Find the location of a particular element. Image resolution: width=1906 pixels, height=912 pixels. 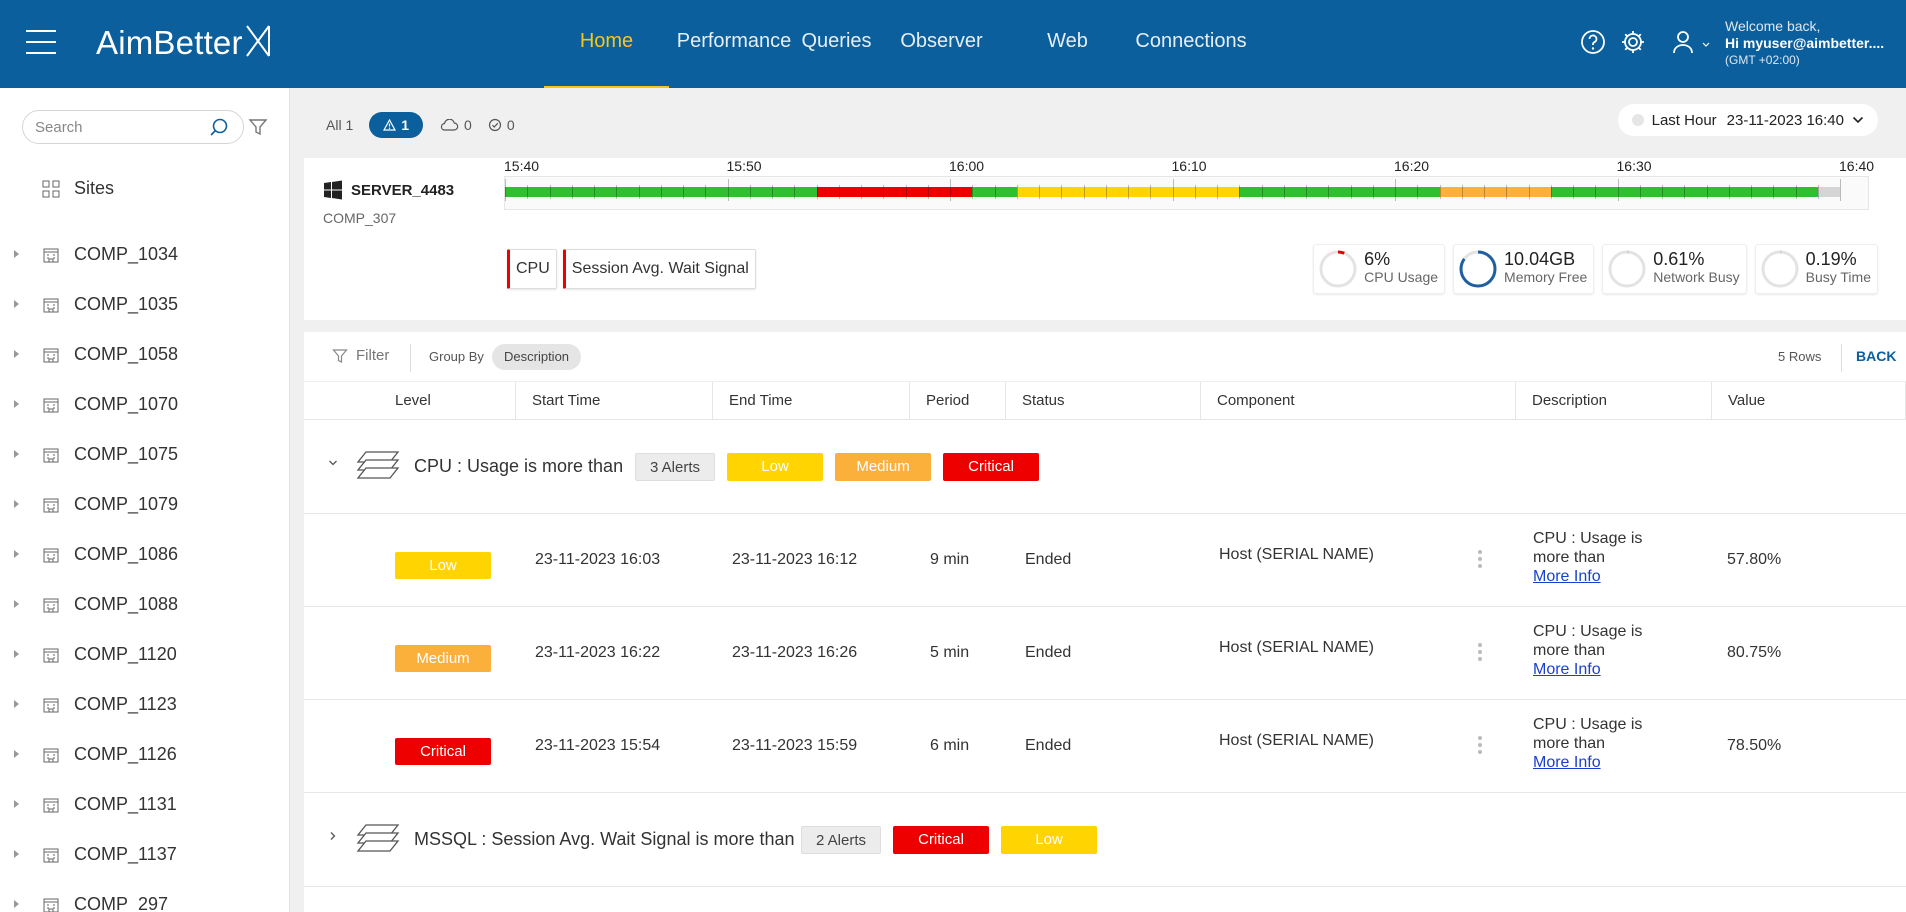

time-range-select: Last Hour 23-11-2023 16:40 is located at coordinates (1747, 120).